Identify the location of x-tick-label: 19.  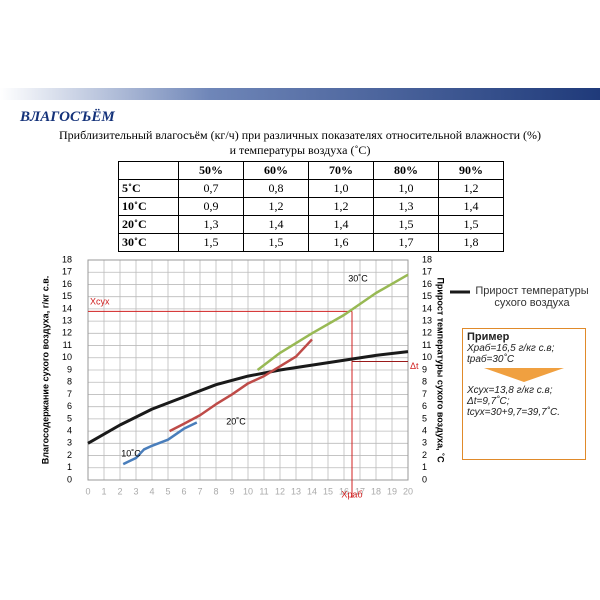
(392, 491).